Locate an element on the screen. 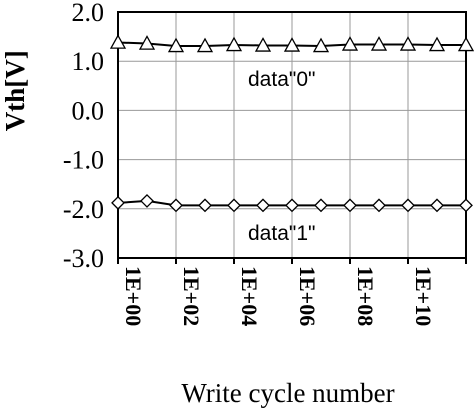 The height and width of the screenshot is (414, 474). x-tick-label: 1E+10 is located at coordinates (423, 296).